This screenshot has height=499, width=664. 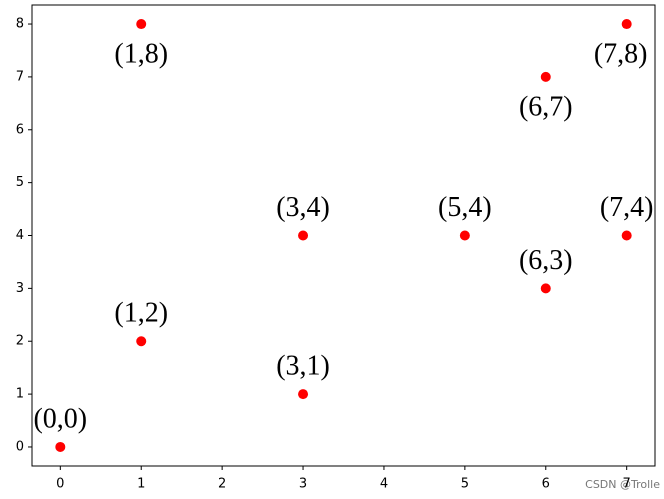 I want to click on x-tick-label: 7, so click(x=627, y=484).